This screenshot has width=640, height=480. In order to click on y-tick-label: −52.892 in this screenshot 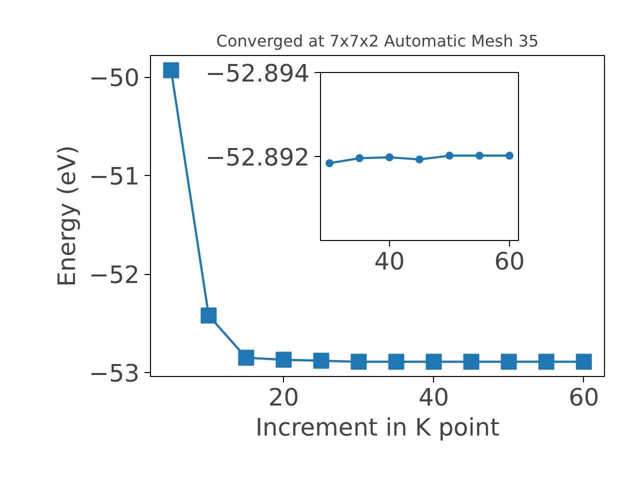, I will do `click(257, 158)`.